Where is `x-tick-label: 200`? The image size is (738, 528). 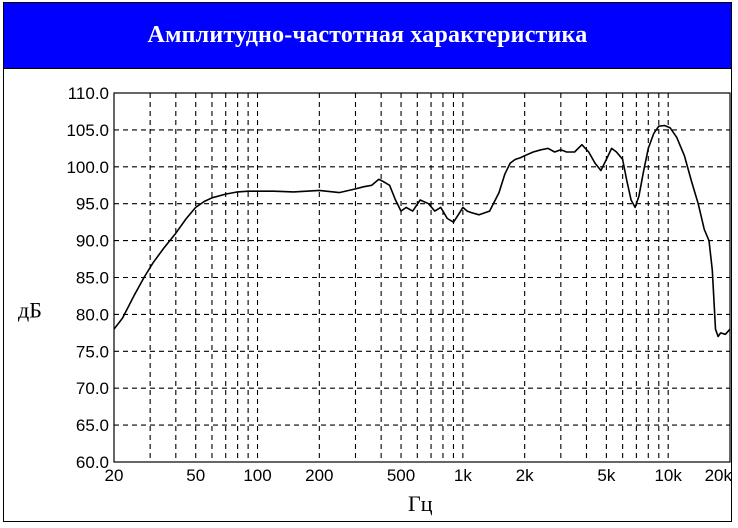
x-tick-label: 200 is located at coordinates (319, 475).